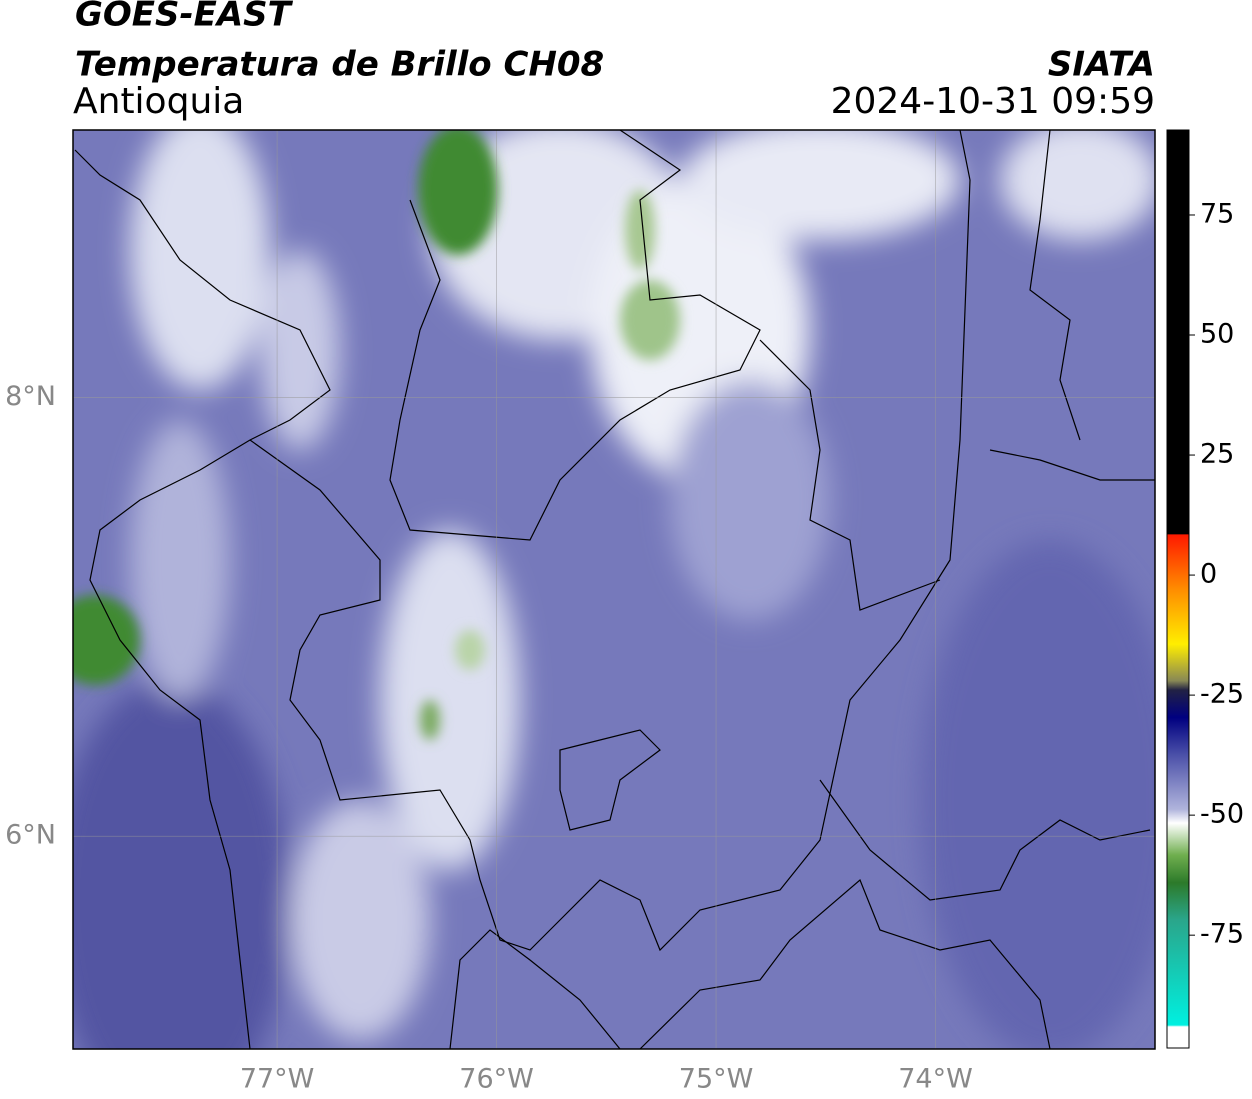 The height and width of the screenshot is (1099, 1252). Describe the element at coordinates (1178, 589) in the screenshot. I see `colorbar` at that location.